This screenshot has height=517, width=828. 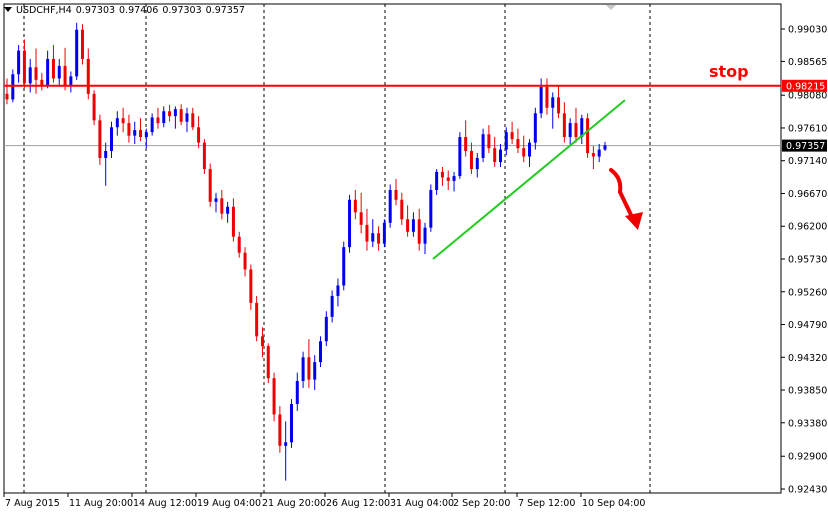 I want to click on x-tick-label: 31 Aug 04:00, so click(x=422, y=503).